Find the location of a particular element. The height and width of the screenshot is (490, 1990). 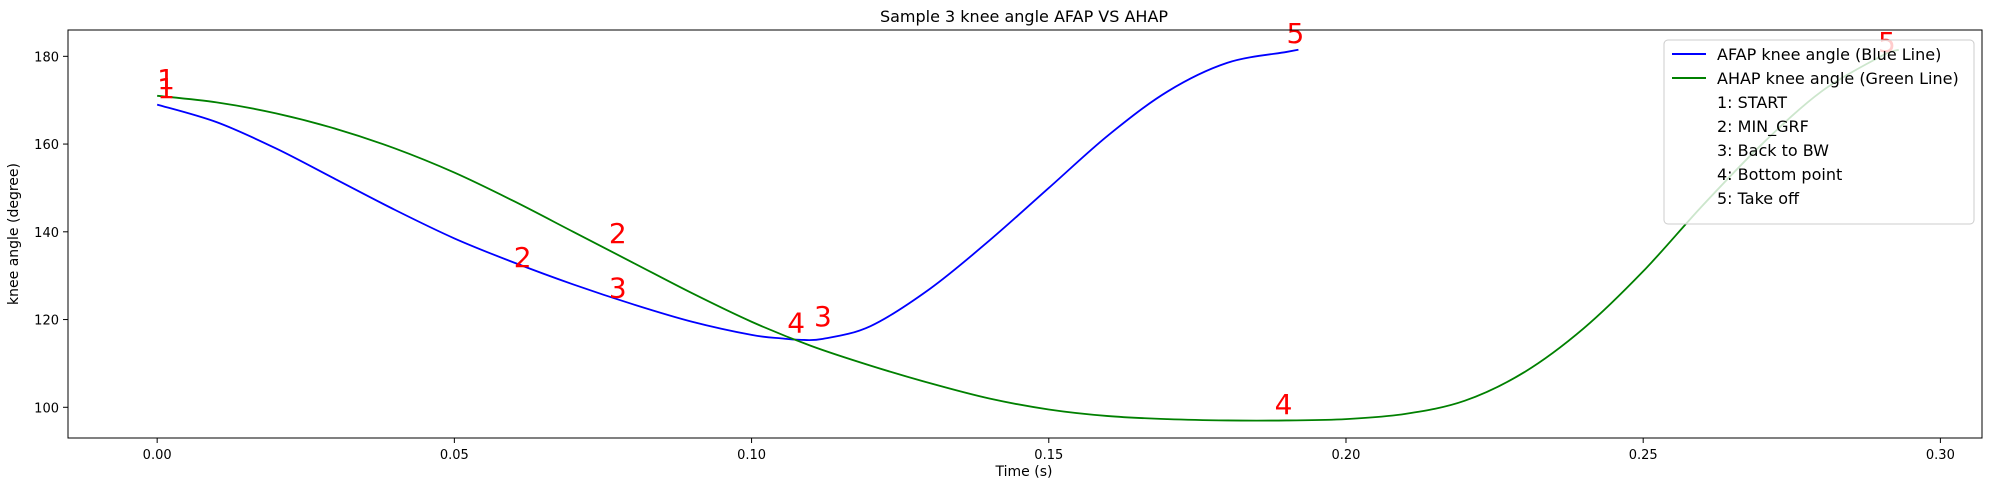

legend-box is located at coordinates (1819, 132).